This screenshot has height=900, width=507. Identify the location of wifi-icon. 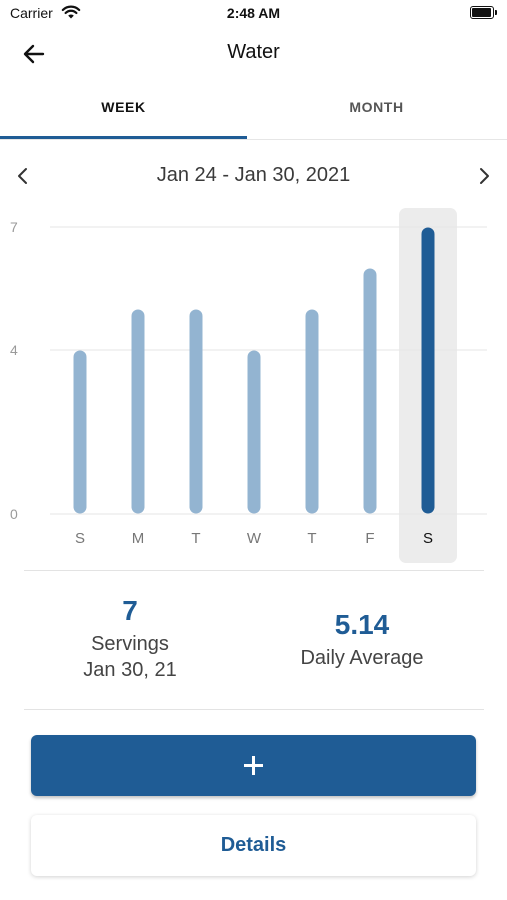
(71, 15).